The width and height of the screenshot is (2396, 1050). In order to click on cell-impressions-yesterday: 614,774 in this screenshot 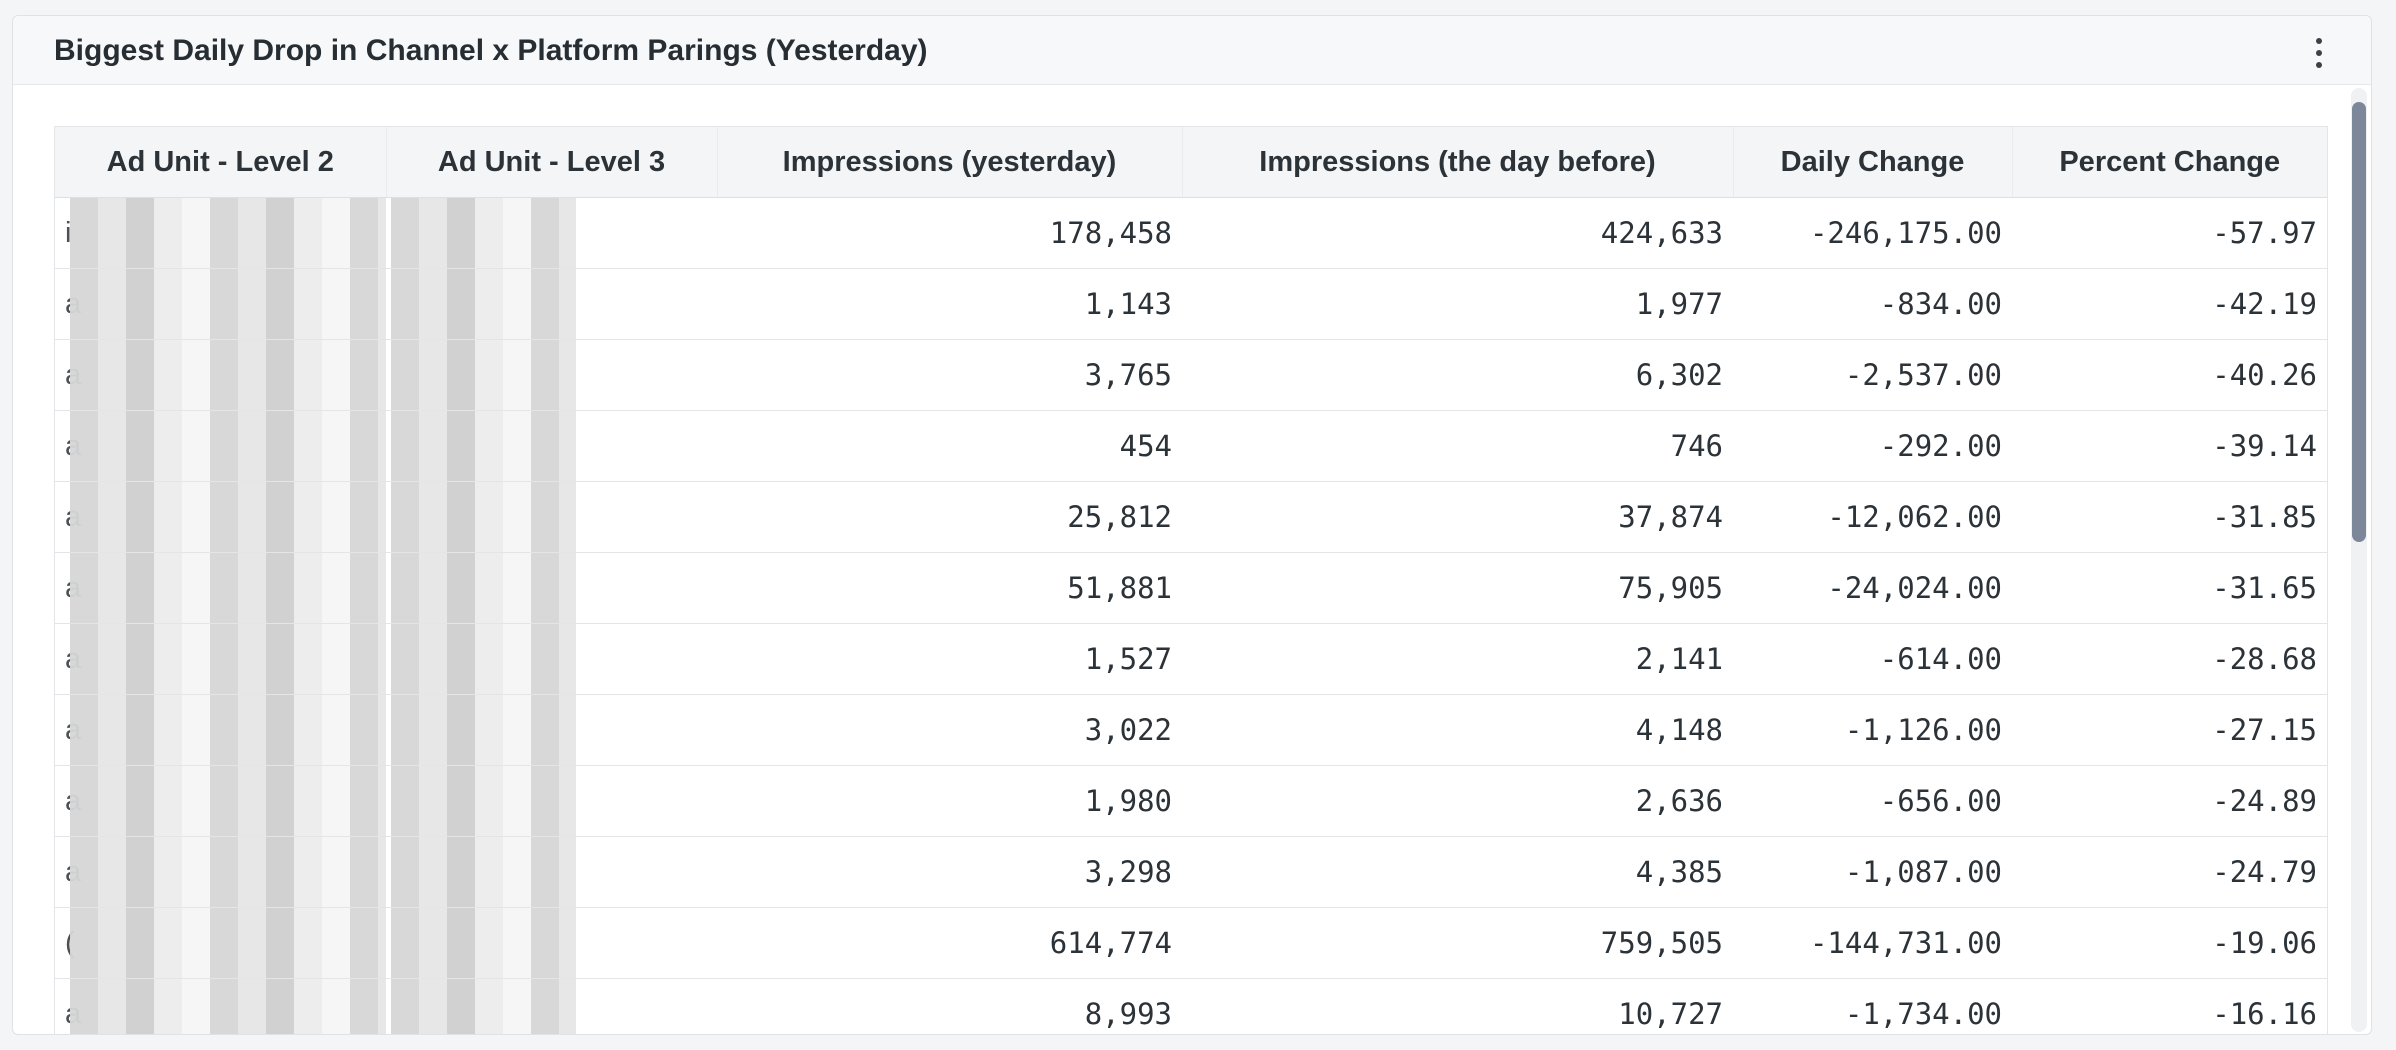, I will do `click(949, 943)`.